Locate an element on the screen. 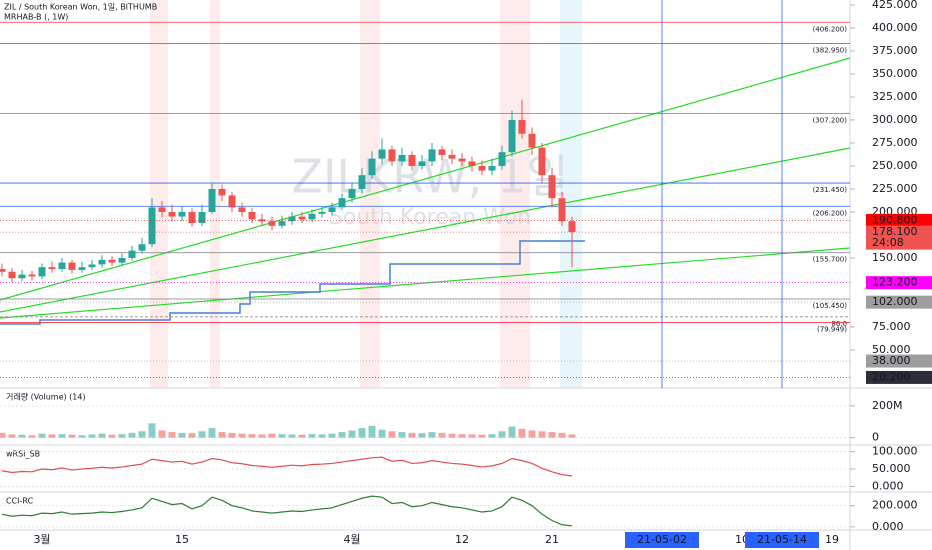 This screenshot has width=932, height=550. price-label: 123.200 is located at coordinates (895, 282).